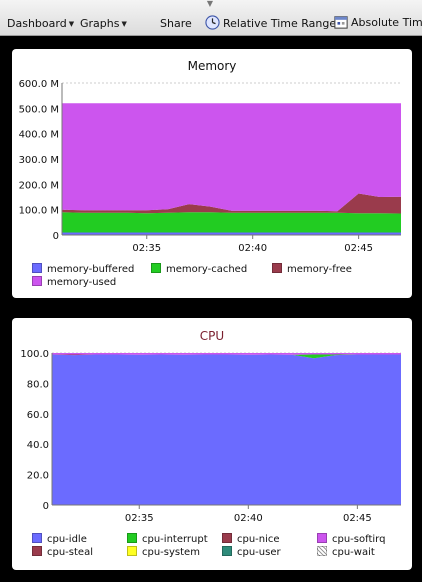 The width and height of the screenshot is (422, 582). What do you see at coordinates (259, 552) in the screenshot?
I see `legend-label: cpu-user` at bounding box center [259, 552].